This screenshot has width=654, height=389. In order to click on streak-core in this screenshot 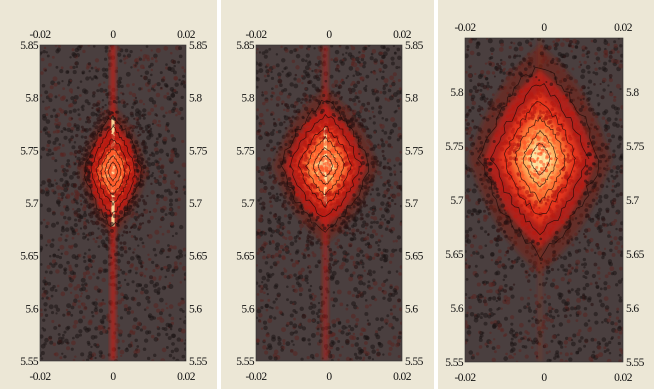, I will do `click(540, 158)`.